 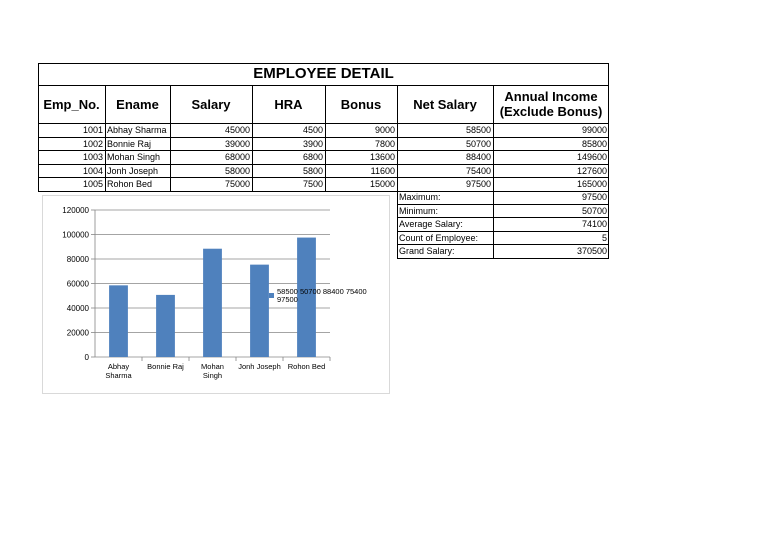 What do you see at coordinates (382, 184) in the screenshot?
I see `cell-bonus: 15000` at bounding box center [382, 184].